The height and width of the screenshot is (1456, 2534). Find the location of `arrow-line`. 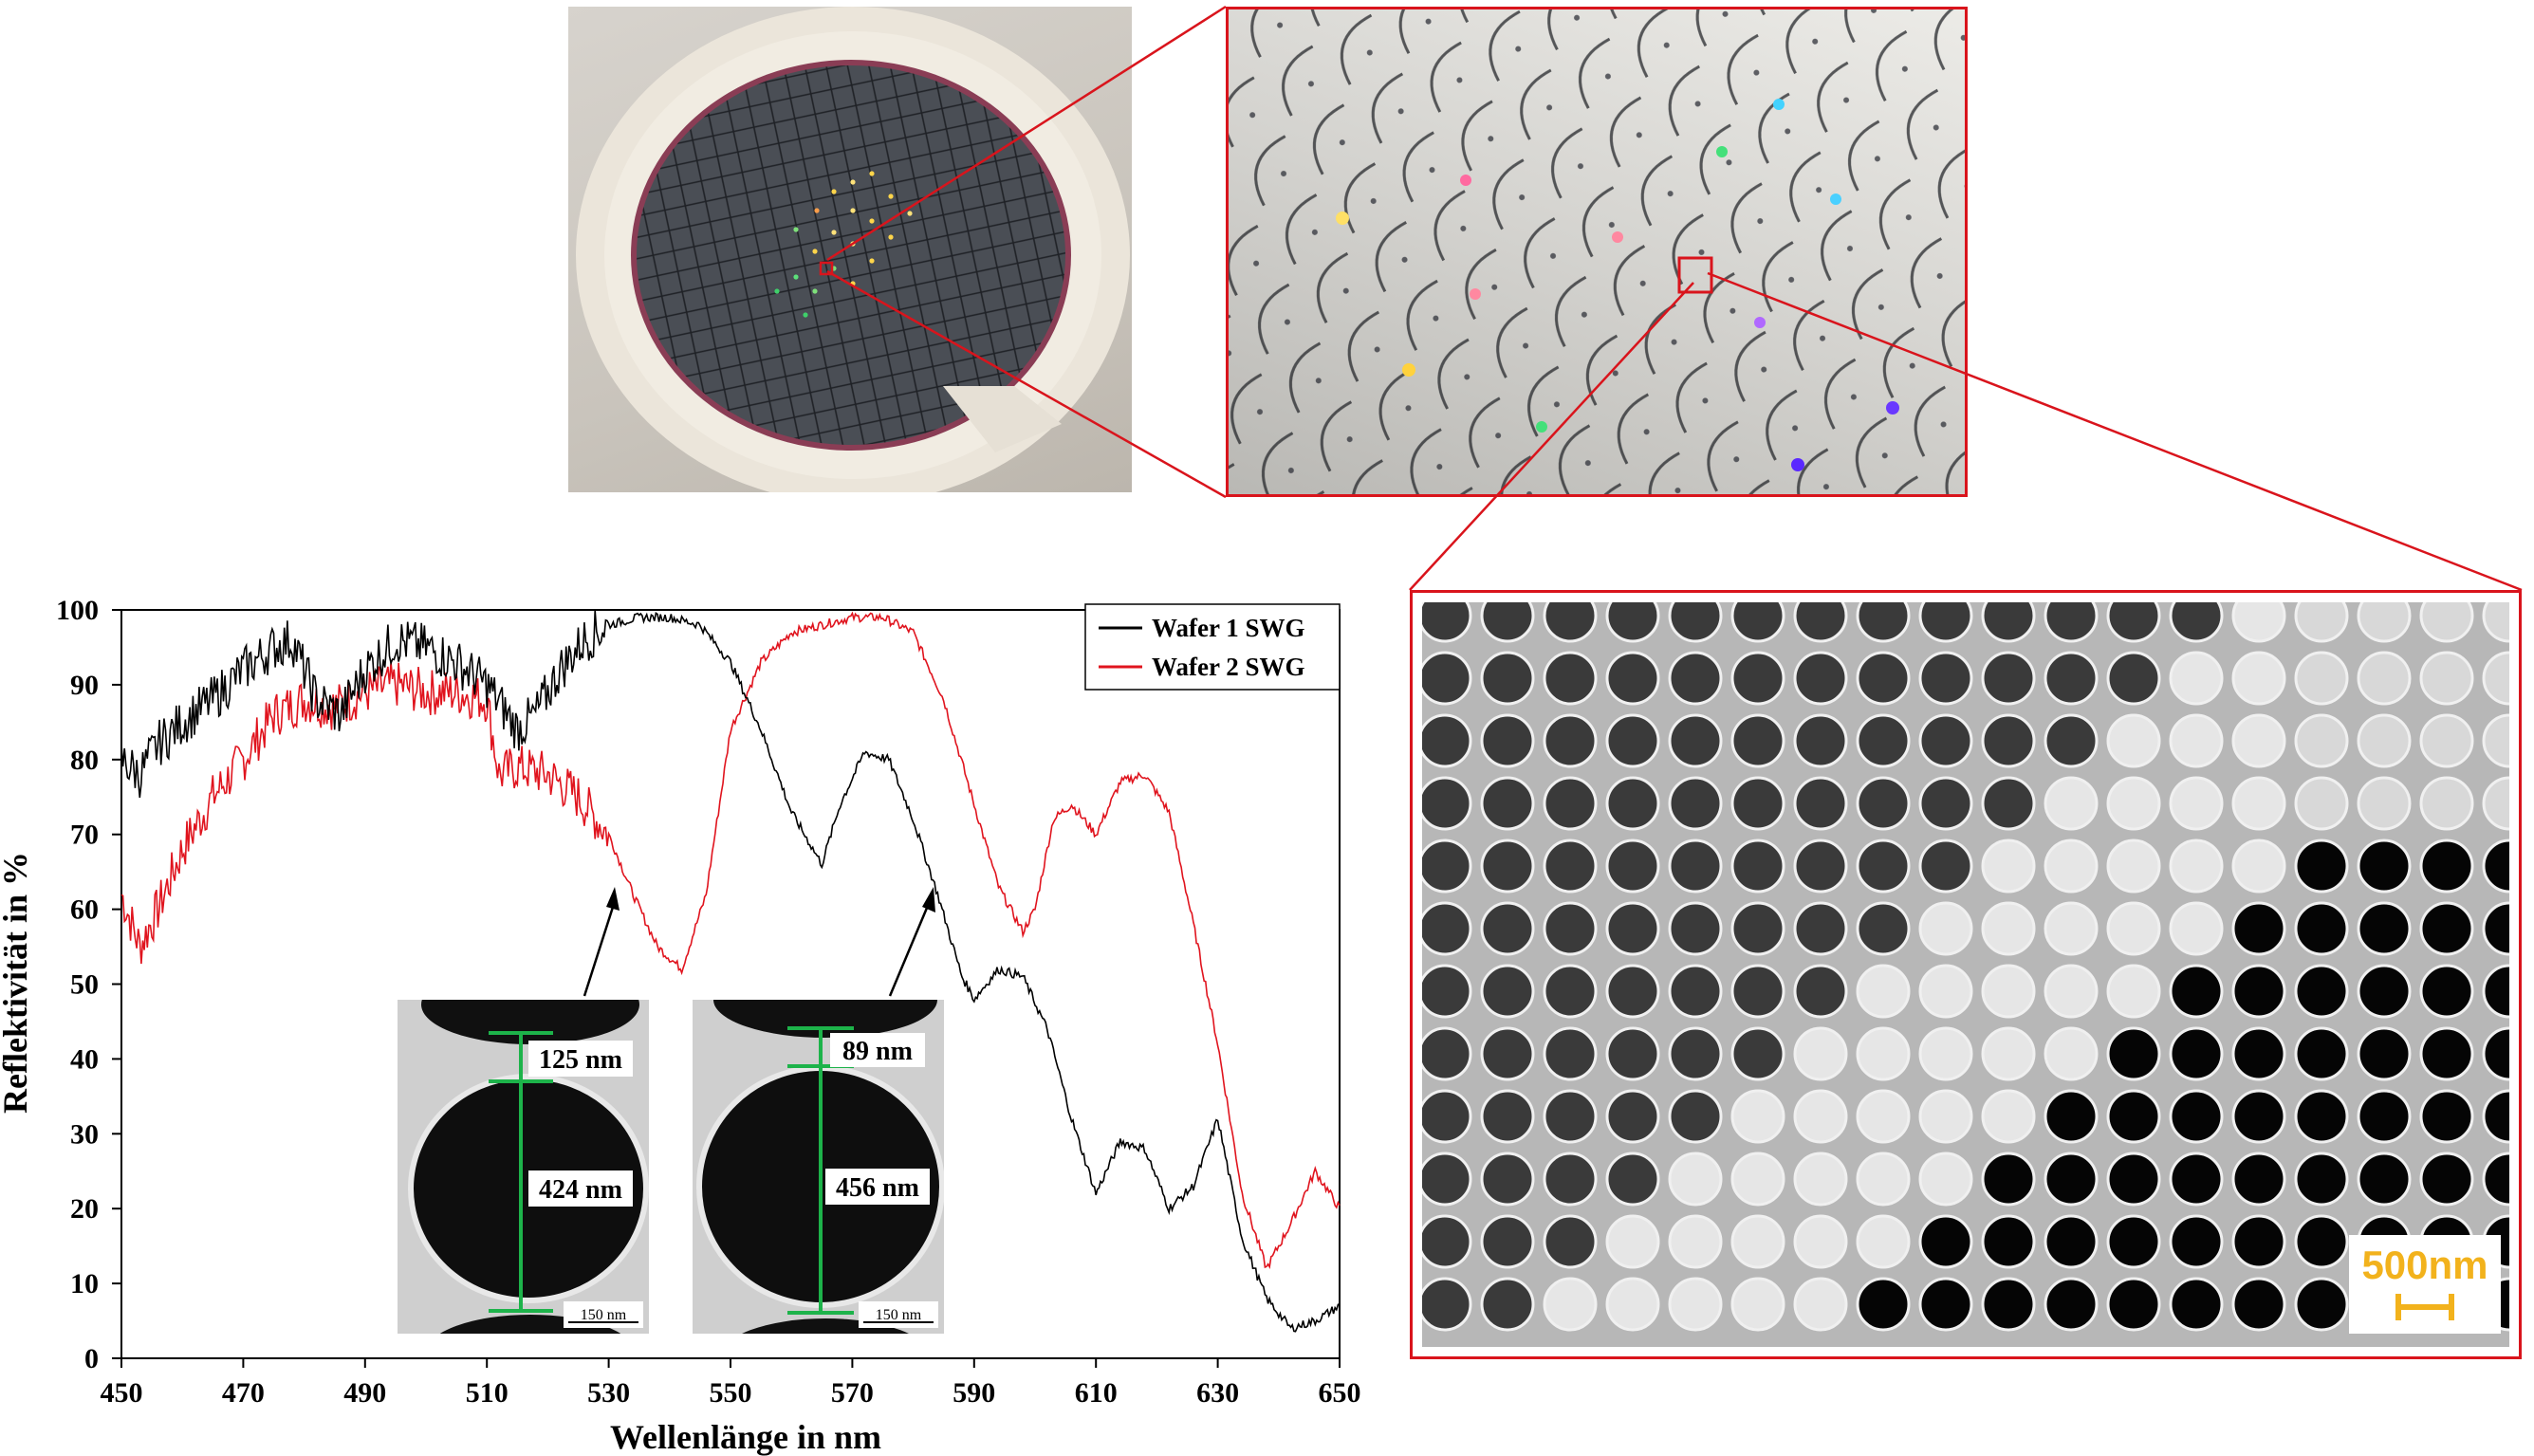

arrow-line is located at coordinates (600, 949).